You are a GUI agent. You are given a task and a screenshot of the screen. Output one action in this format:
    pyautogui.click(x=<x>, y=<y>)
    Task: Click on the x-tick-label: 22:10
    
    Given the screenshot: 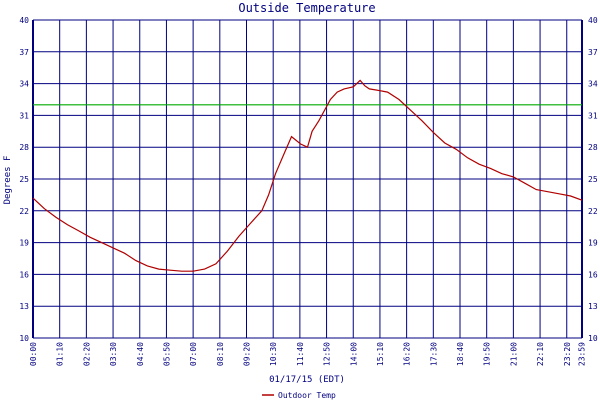 What is the action you would take?
    pyautogui.click(x=540, y=354)
    